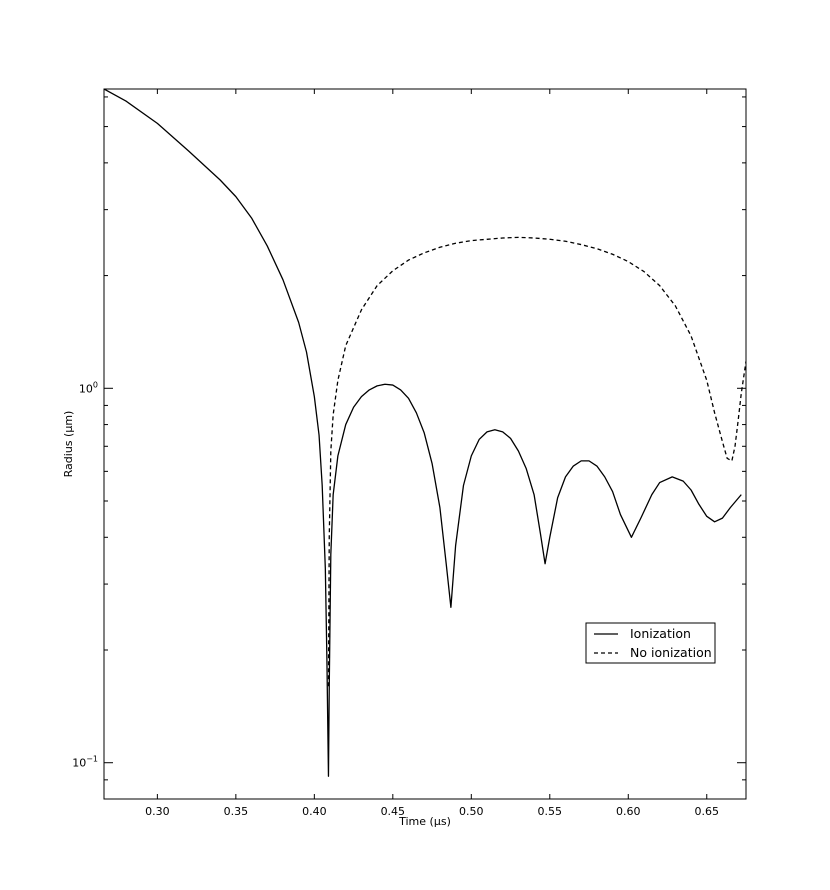  What do you see at coordinates (671, 652) in the screenshot?
I see `legend-no-ionization-label: No ionization` at bounding box center [671, 652].